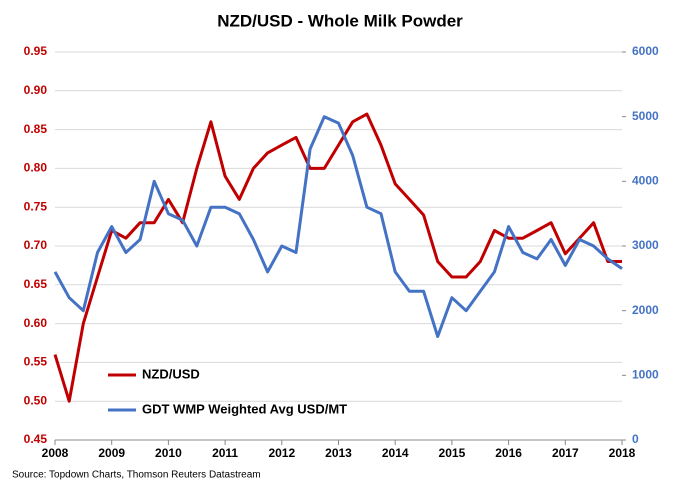  What do you see at coordinates (508, 453) in the screenshot?
I see `x-tick-label: 2016` at bounding box center [508, 453].